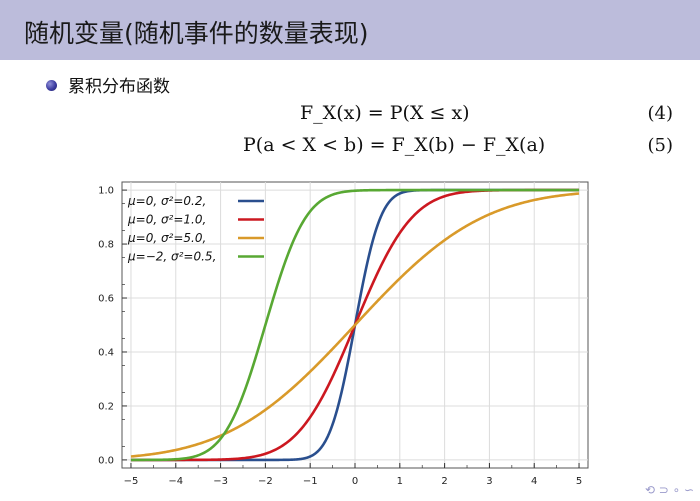 The image size is (700, 501). Describe the element at coordinates (106, 191) in the screenshot. I see `y-tick-label: 1.0` at that location.